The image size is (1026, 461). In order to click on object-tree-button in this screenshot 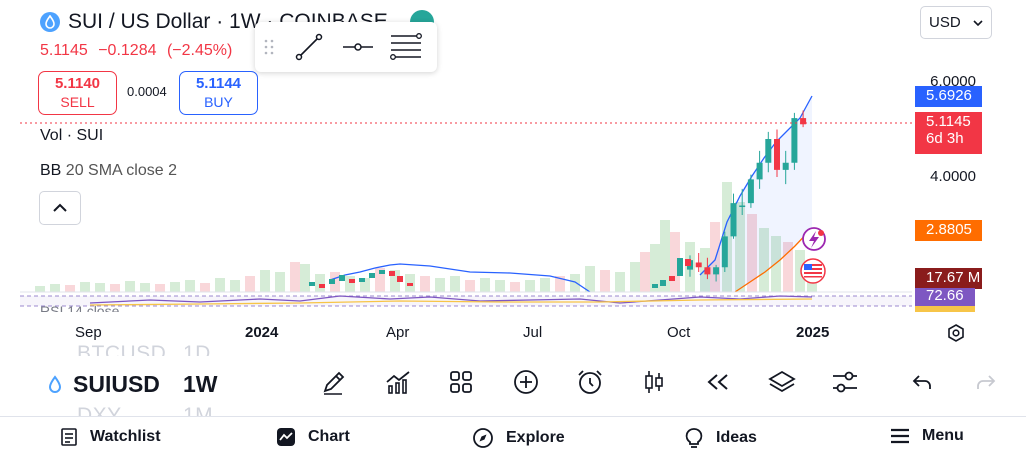, I will do `click(782, 382)`.